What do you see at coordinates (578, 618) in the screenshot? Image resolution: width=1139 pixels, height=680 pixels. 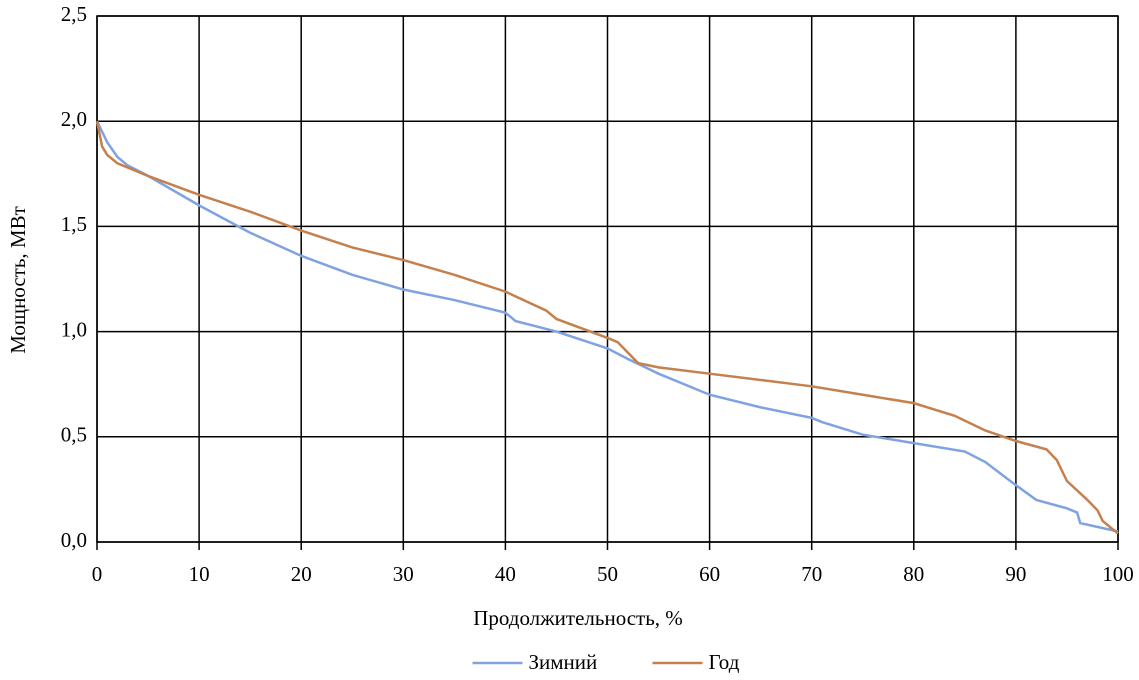 I see `x-axis-title: Продолжительность, %` at bounding box center [578, 618].